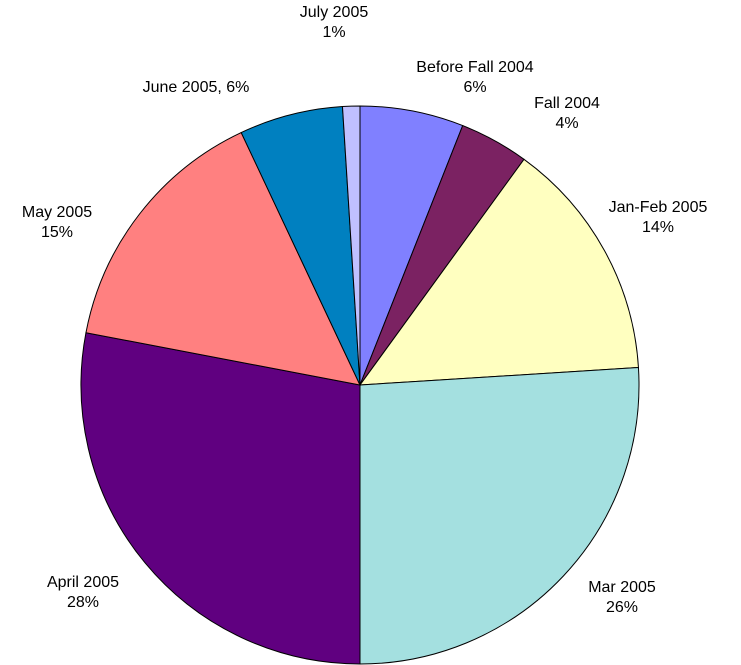 This screenshot has width=741, height=665. I want to click on slice-value: , 6%, so click(233, 87).